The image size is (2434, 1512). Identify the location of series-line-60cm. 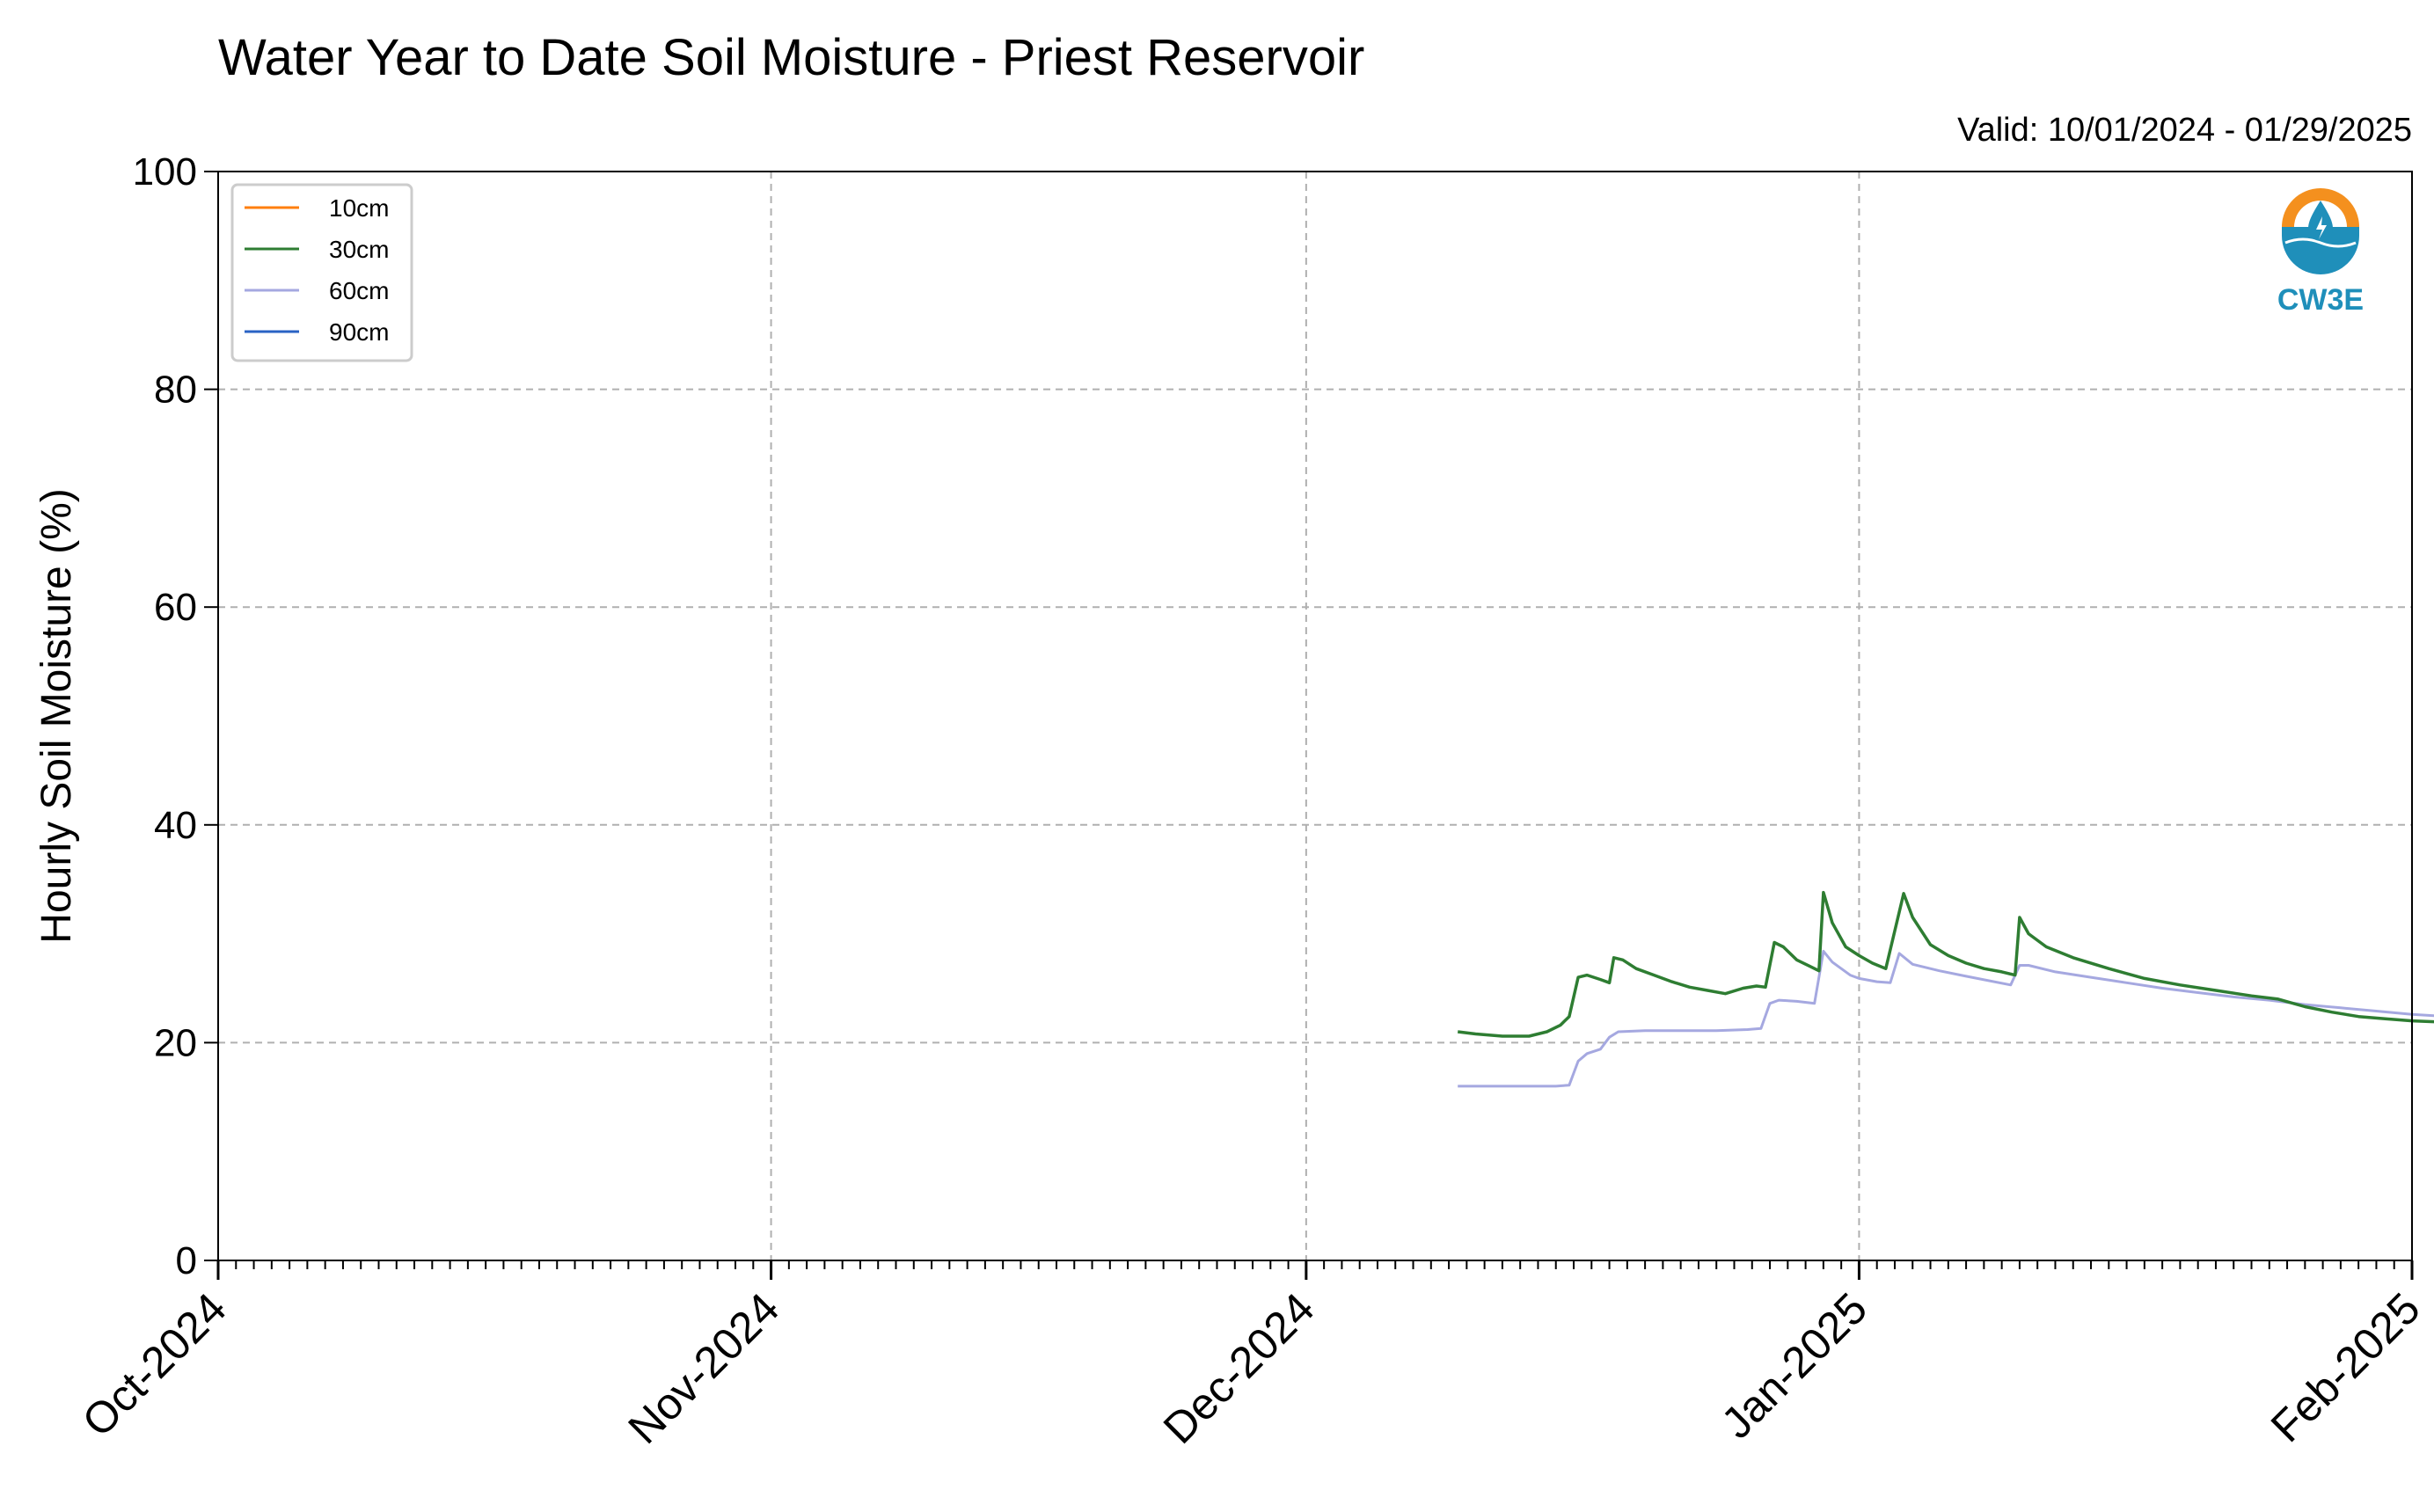
(1946, 1018).